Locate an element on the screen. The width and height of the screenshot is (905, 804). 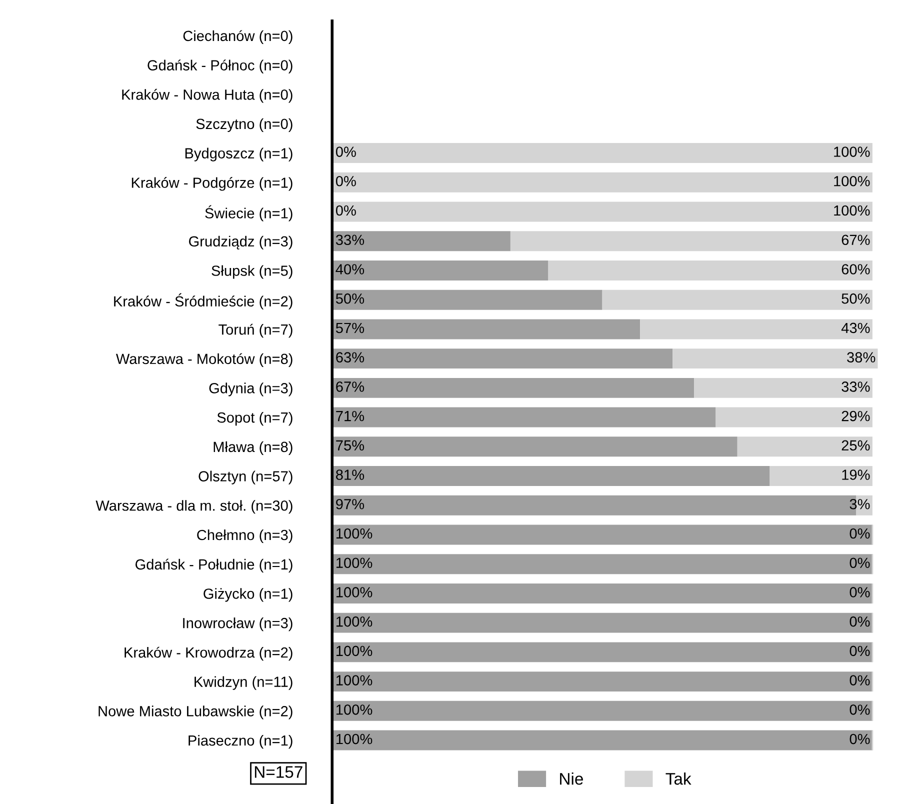
data-label: 25% is located at coordinates (856, 445).